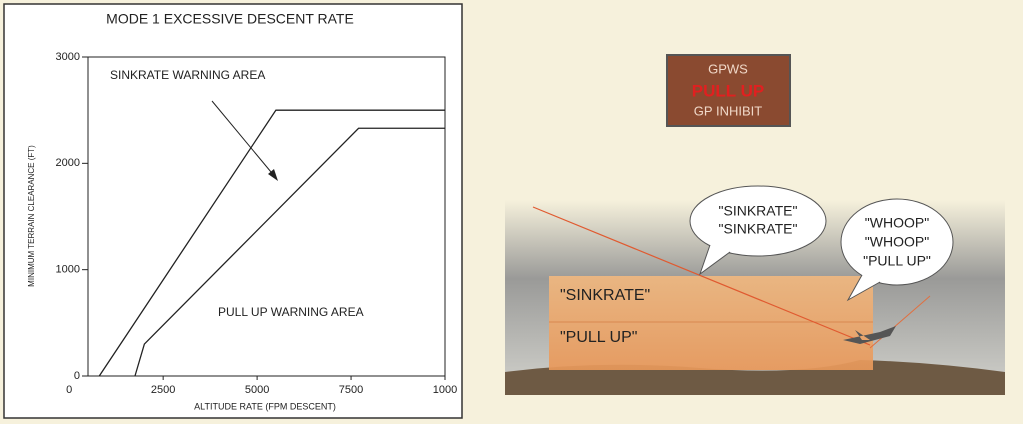 This screenshot has height=424, width=1023. I want to click on gpws-panel, so click(728, 90).